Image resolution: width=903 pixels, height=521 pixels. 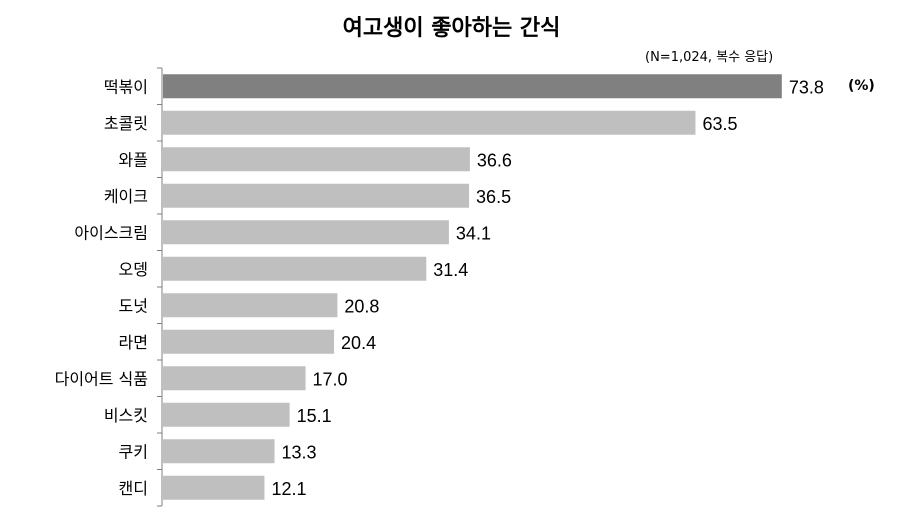 I want to click on category-label: 캔디, so click(x=133, y=488).